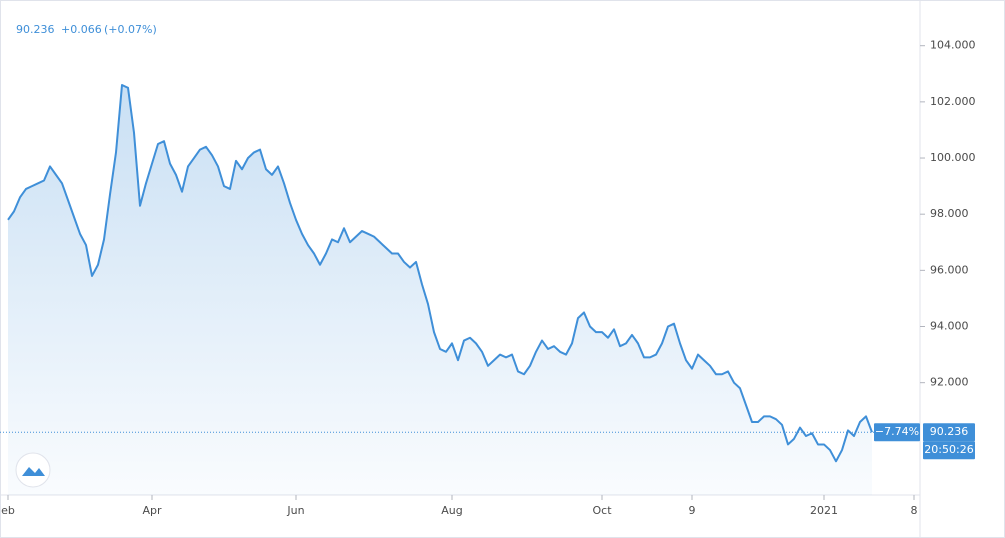  I want to click on y-tick-label: 102.000, so click(953, 101).